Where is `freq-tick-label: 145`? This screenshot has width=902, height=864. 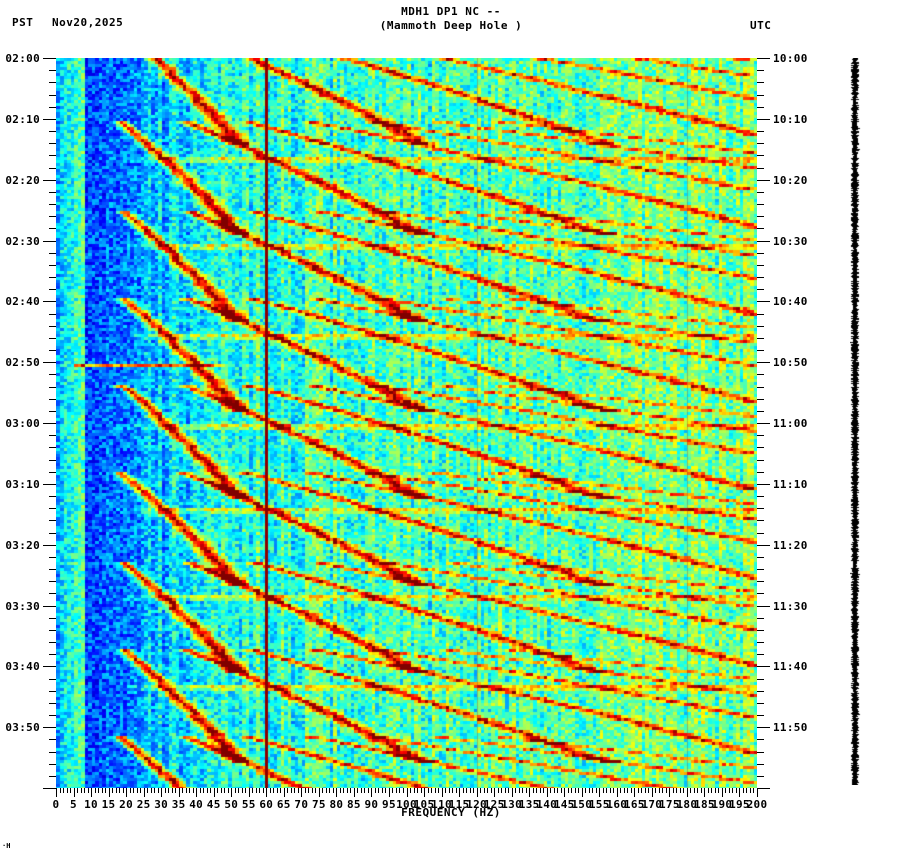 freq-tick-label: 145 is located at coordinates (564, 804).